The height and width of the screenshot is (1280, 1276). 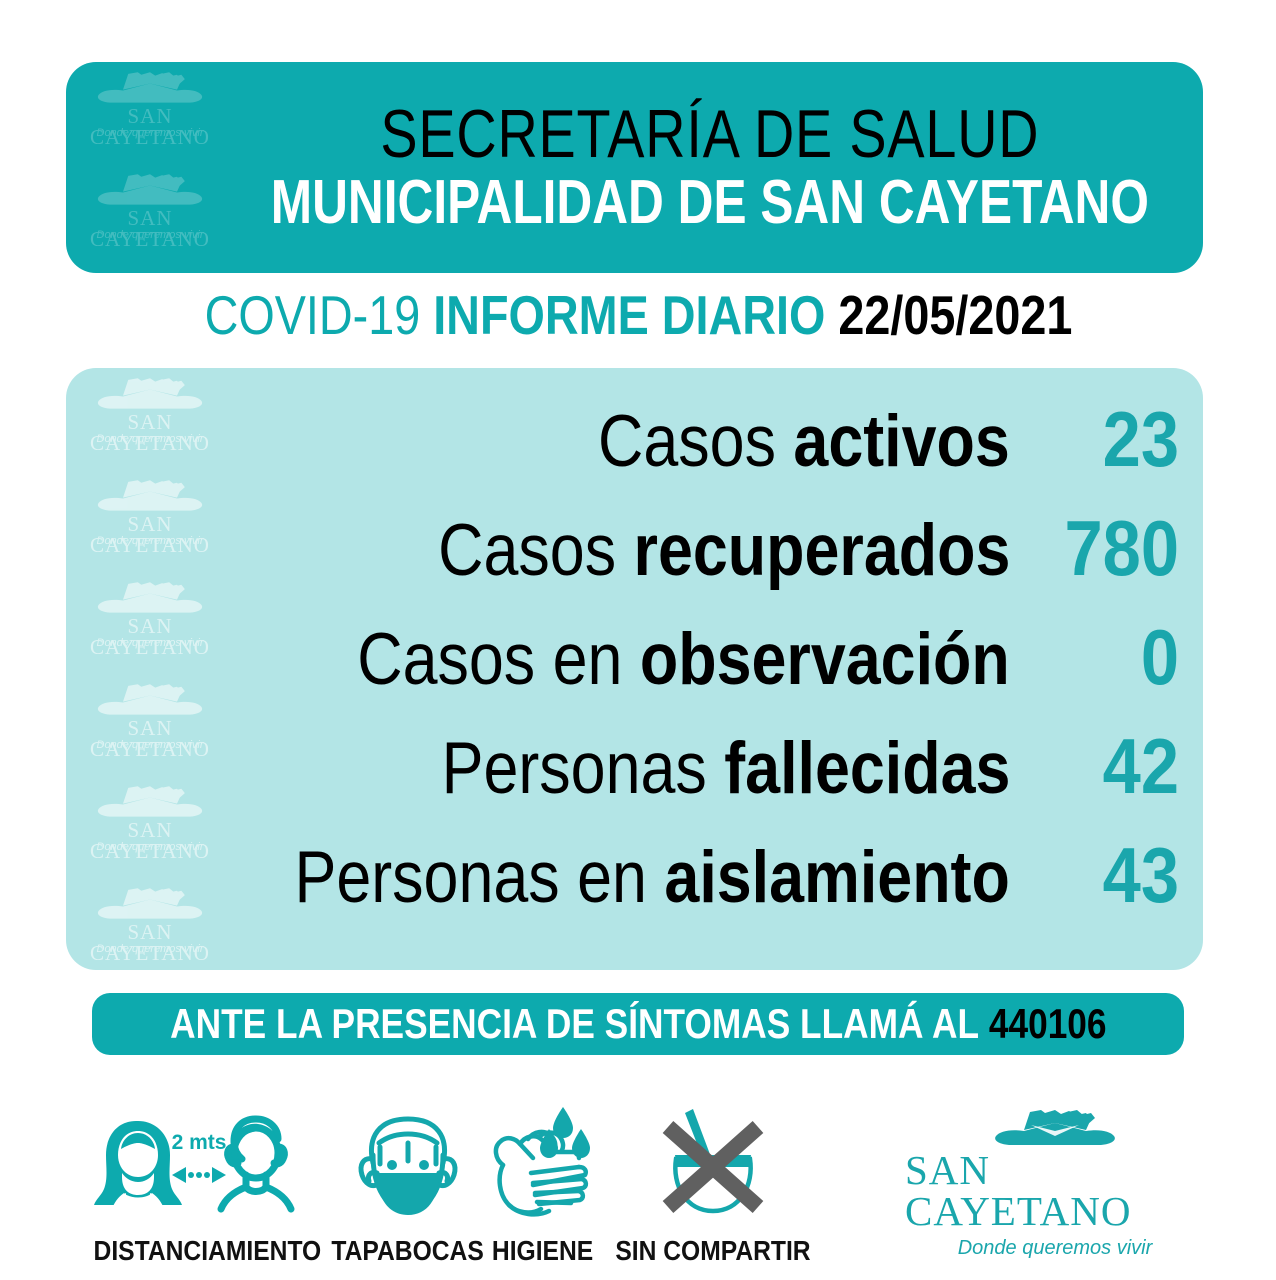 I want to click on statistic-label-bold: fallecidas, so click(x=866, y=768).